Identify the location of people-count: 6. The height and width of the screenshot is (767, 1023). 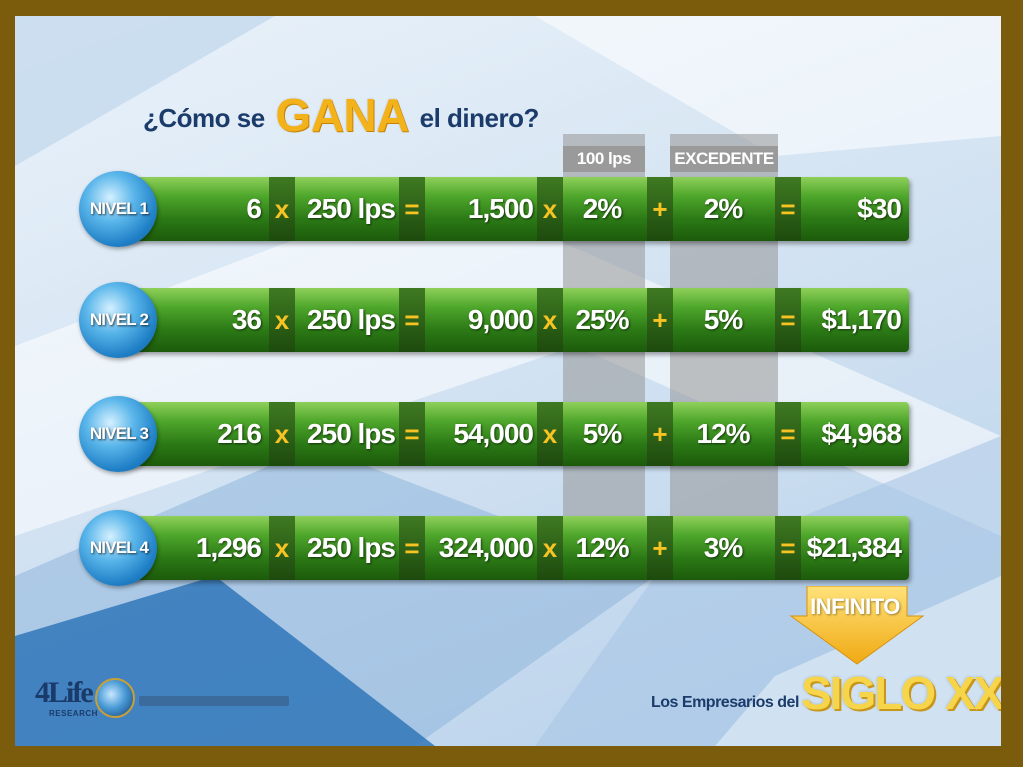
(254, 208).